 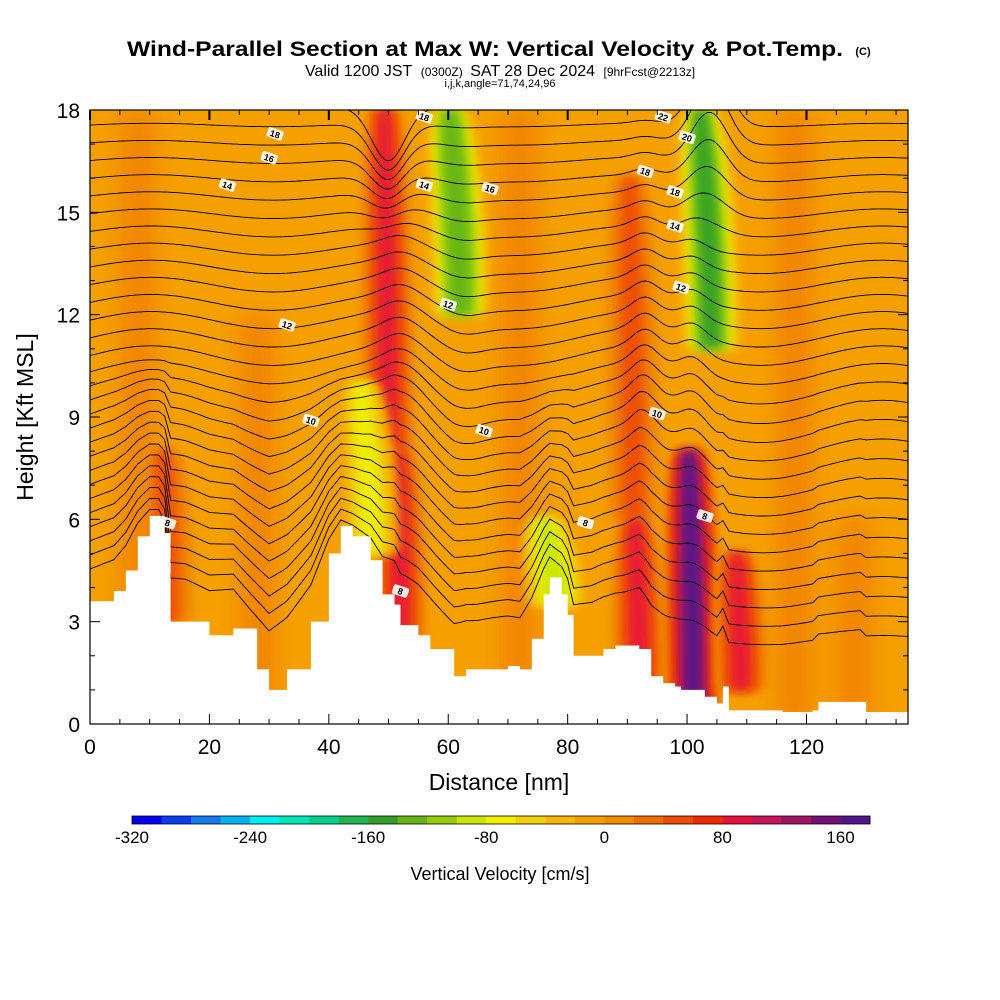 What do you see at coordinates (499, 874) in the screenshot?
I see `colorbar-title: Vertical Velocity [cm/s]` at bounding box center [499, 874].